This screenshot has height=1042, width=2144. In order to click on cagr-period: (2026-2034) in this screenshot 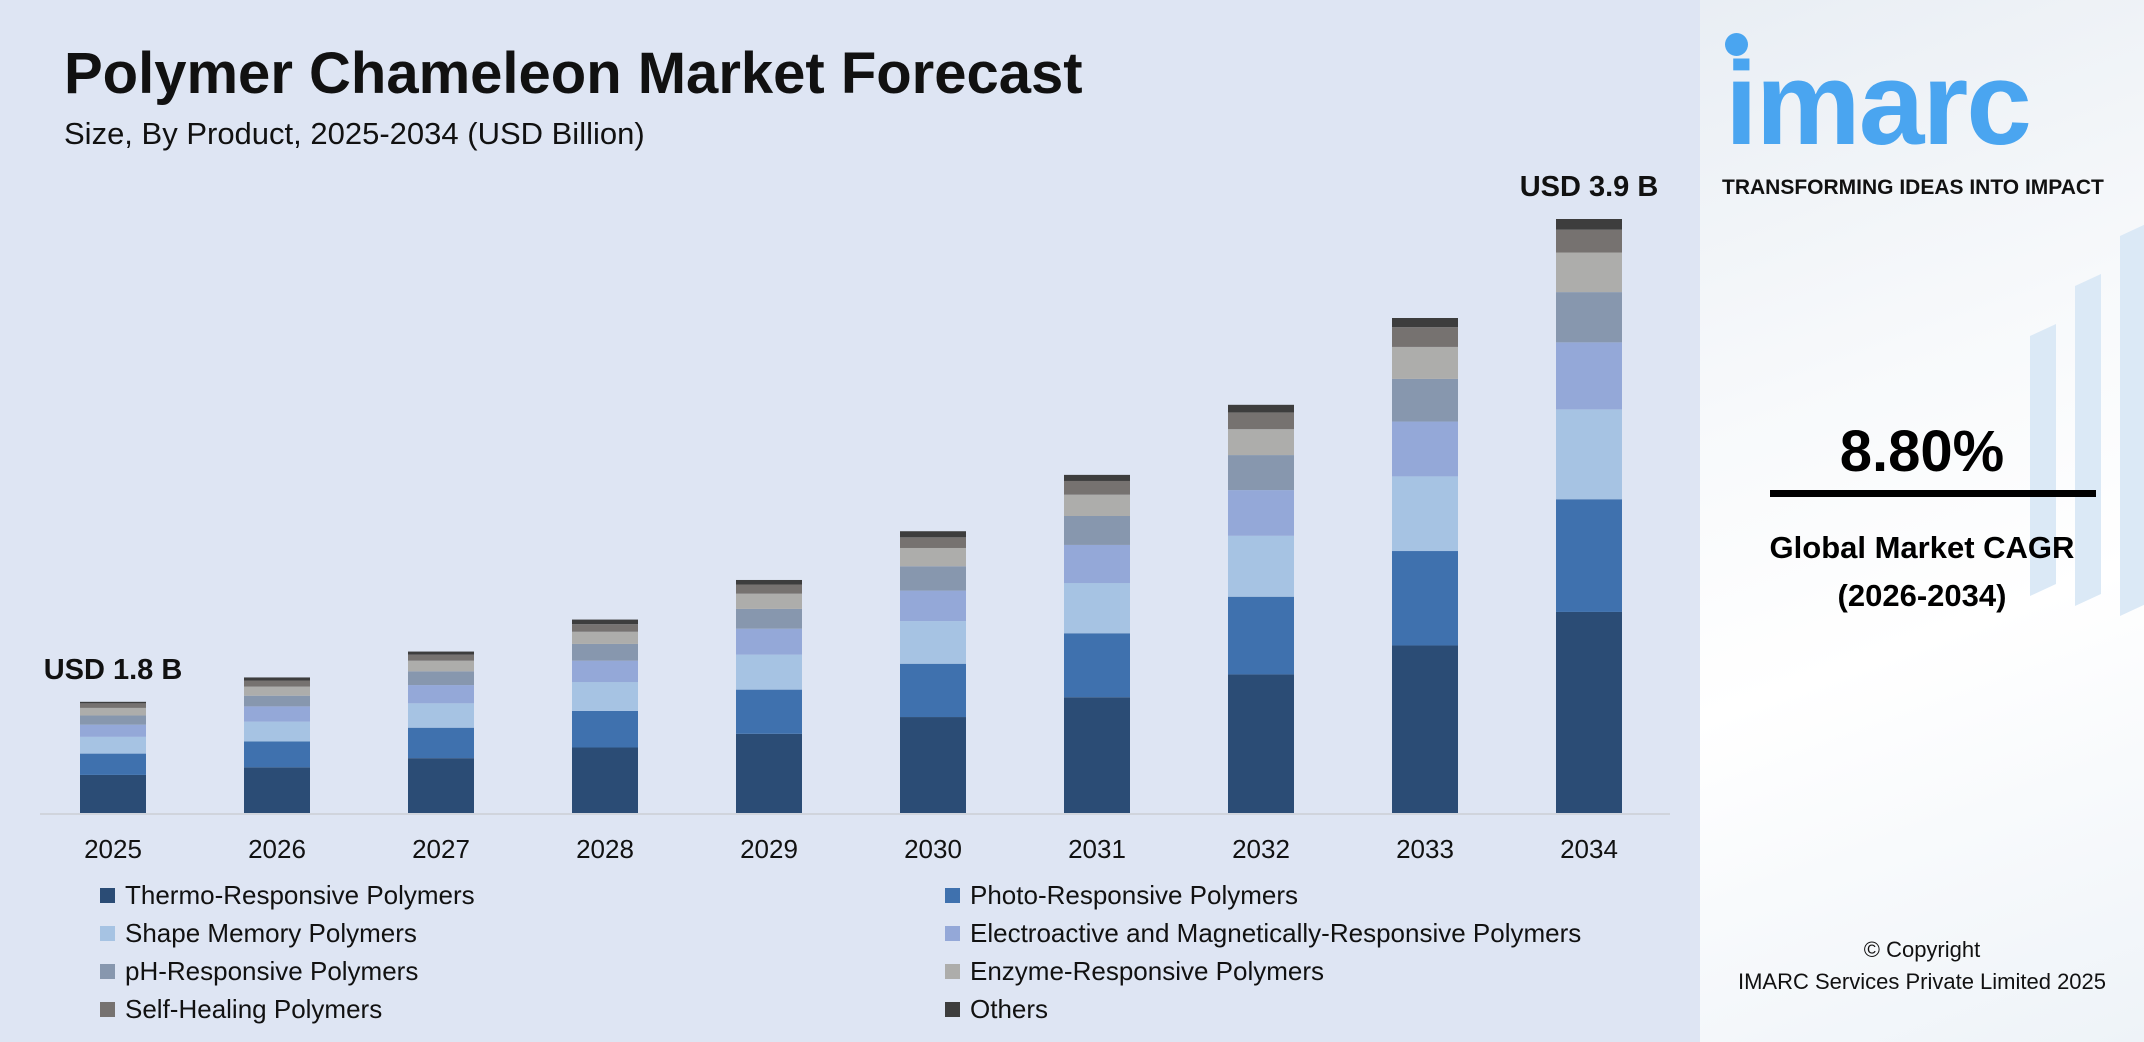, I will do `click(1922, 595)`.